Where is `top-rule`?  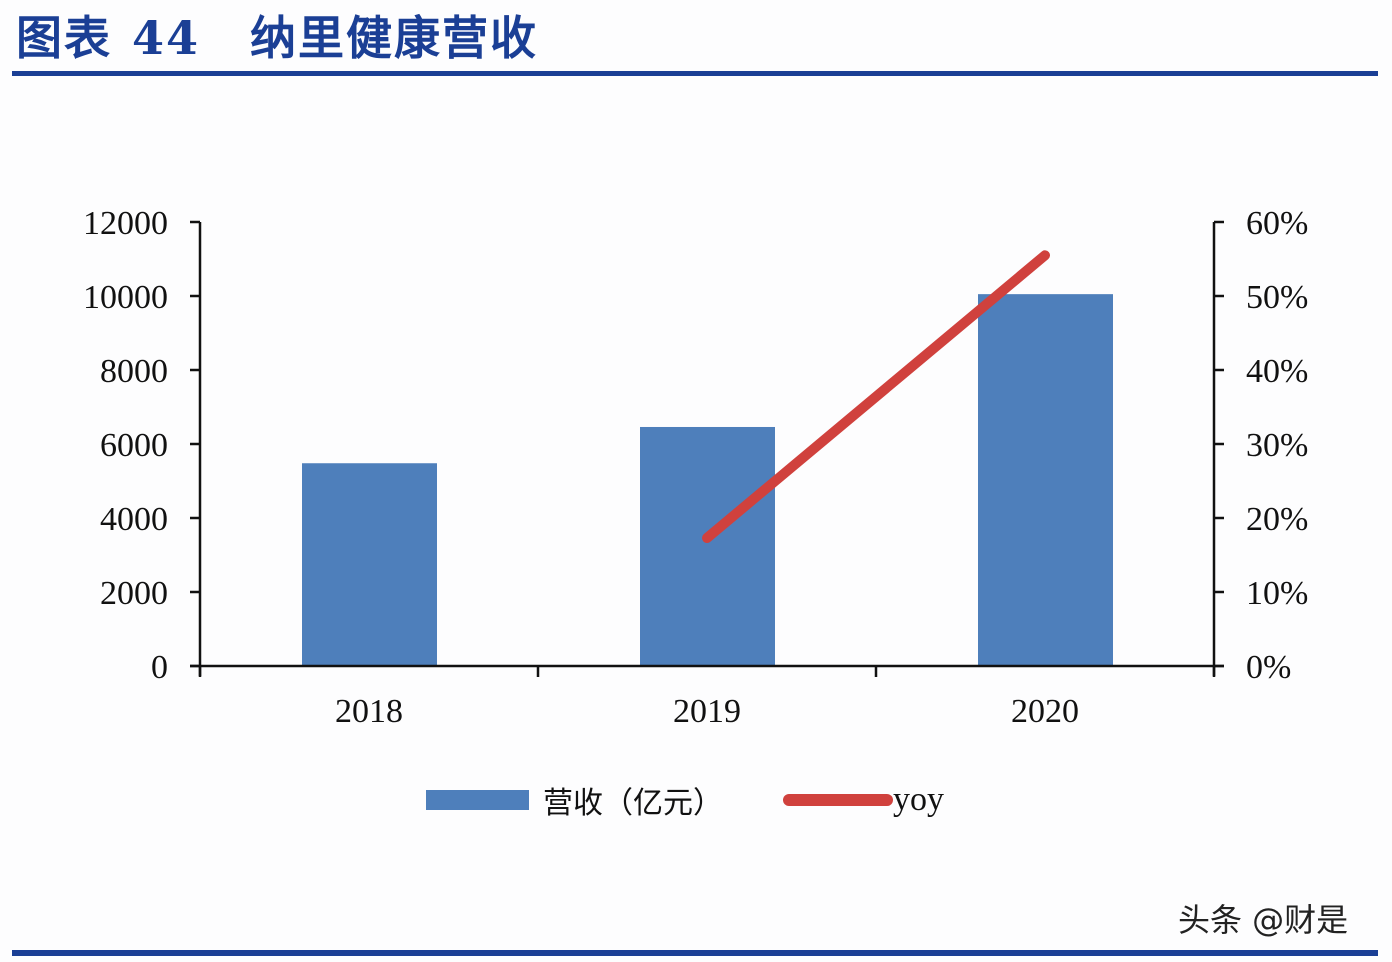 top-rule is located at coordinates (695, 73).